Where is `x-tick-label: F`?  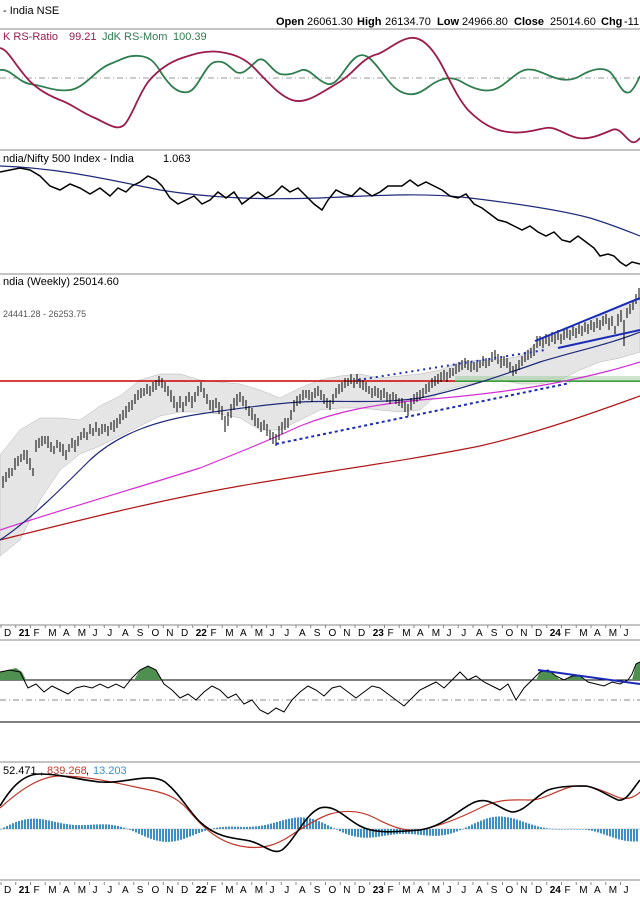
x-tick-label: F is located at coordinates (568, 633).